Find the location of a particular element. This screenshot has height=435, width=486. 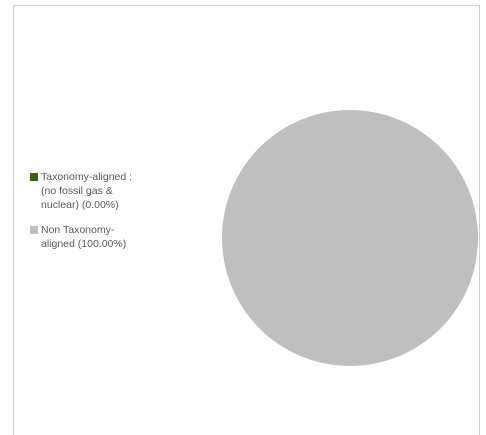

legend-swatch-taxonomy-aligned is located at coordinates (34, 177).